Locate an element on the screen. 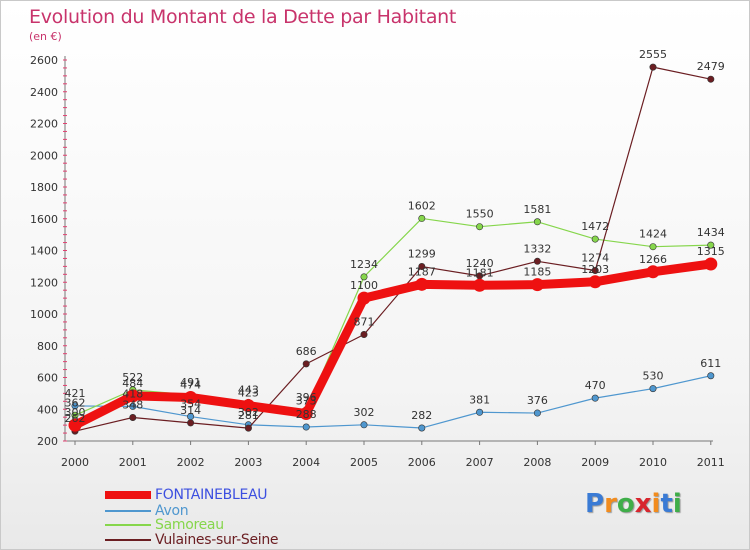 The image size is (750, 550). y-tick-label: 1800 is located at coordinates (44, 187).